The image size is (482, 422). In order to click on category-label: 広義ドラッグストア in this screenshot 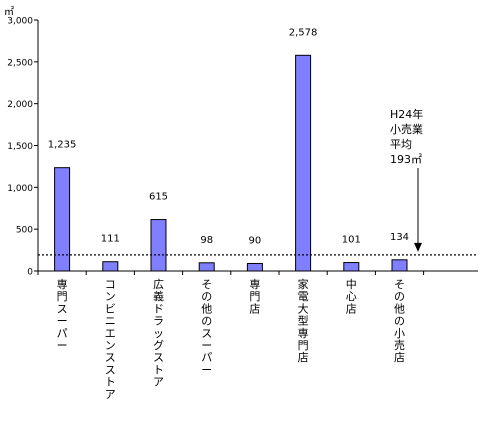, I will do `click(158, 333)`.